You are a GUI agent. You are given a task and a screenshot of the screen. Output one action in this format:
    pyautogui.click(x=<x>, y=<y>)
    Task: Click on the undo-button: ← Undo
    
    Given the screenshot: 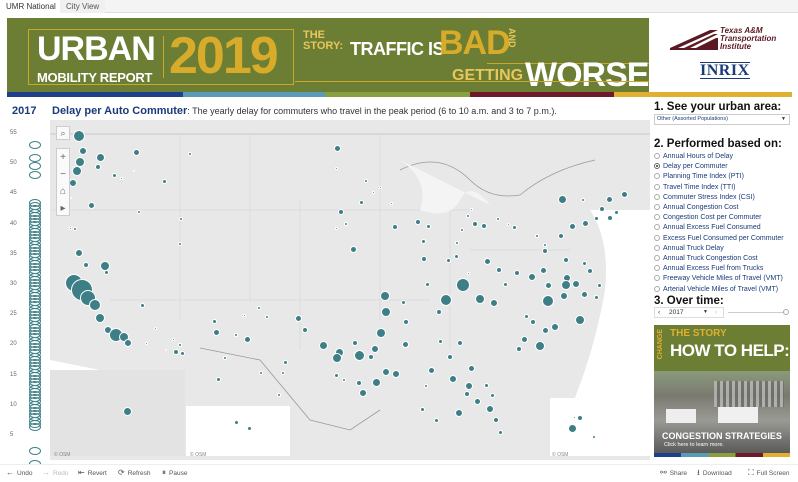 What is the action you would take?
    pyautogui.click(x=19, y=473)
    